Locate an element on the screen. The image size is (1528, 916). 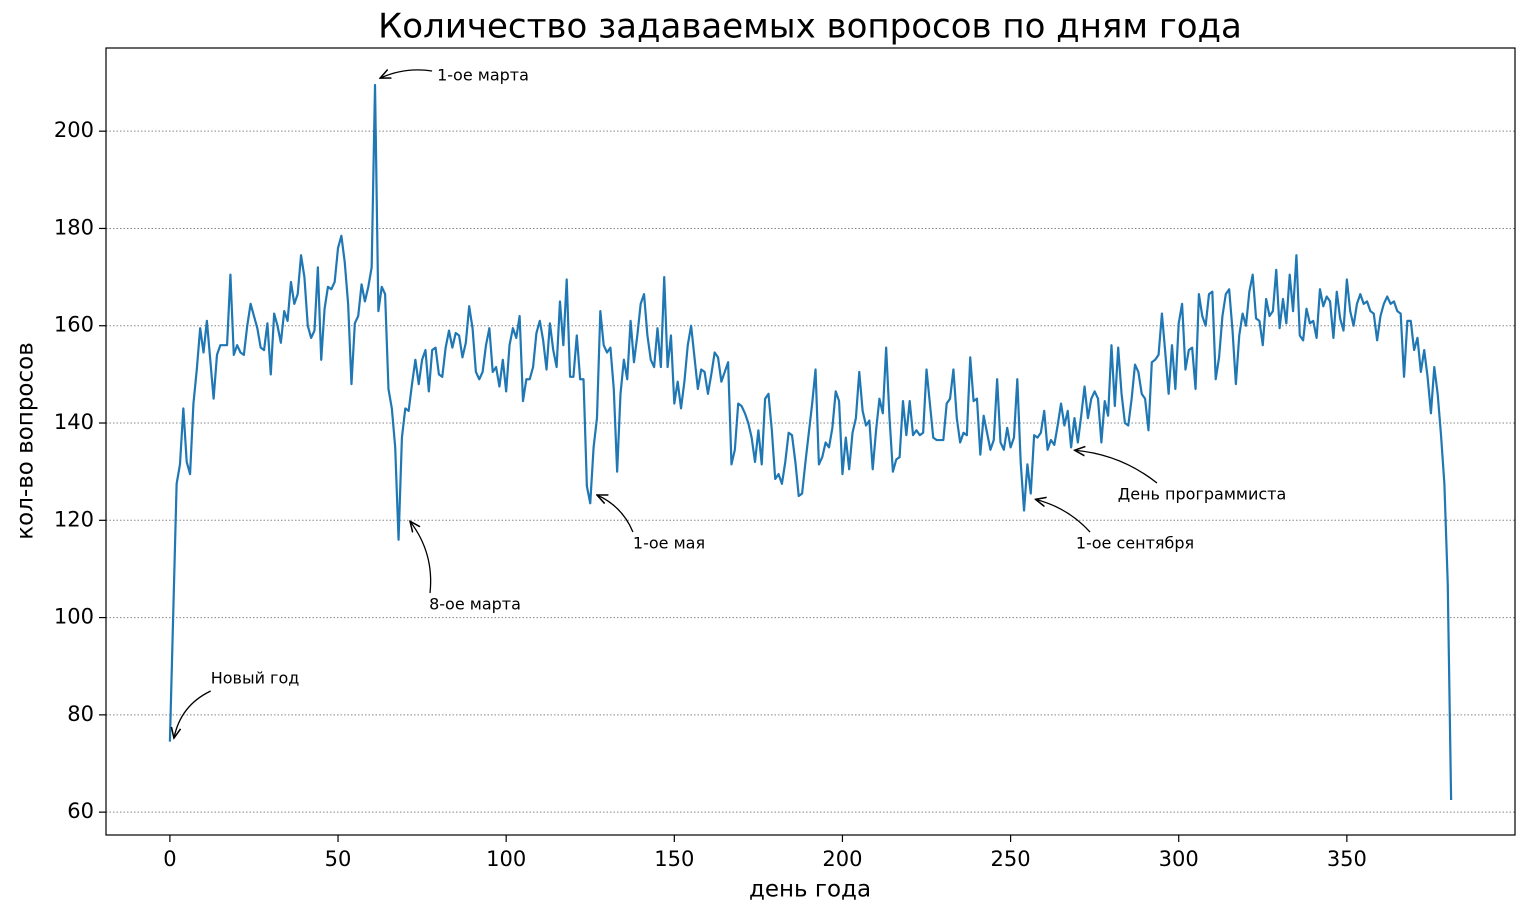
x-axis-label: день года is located at coordinates (810, 890).